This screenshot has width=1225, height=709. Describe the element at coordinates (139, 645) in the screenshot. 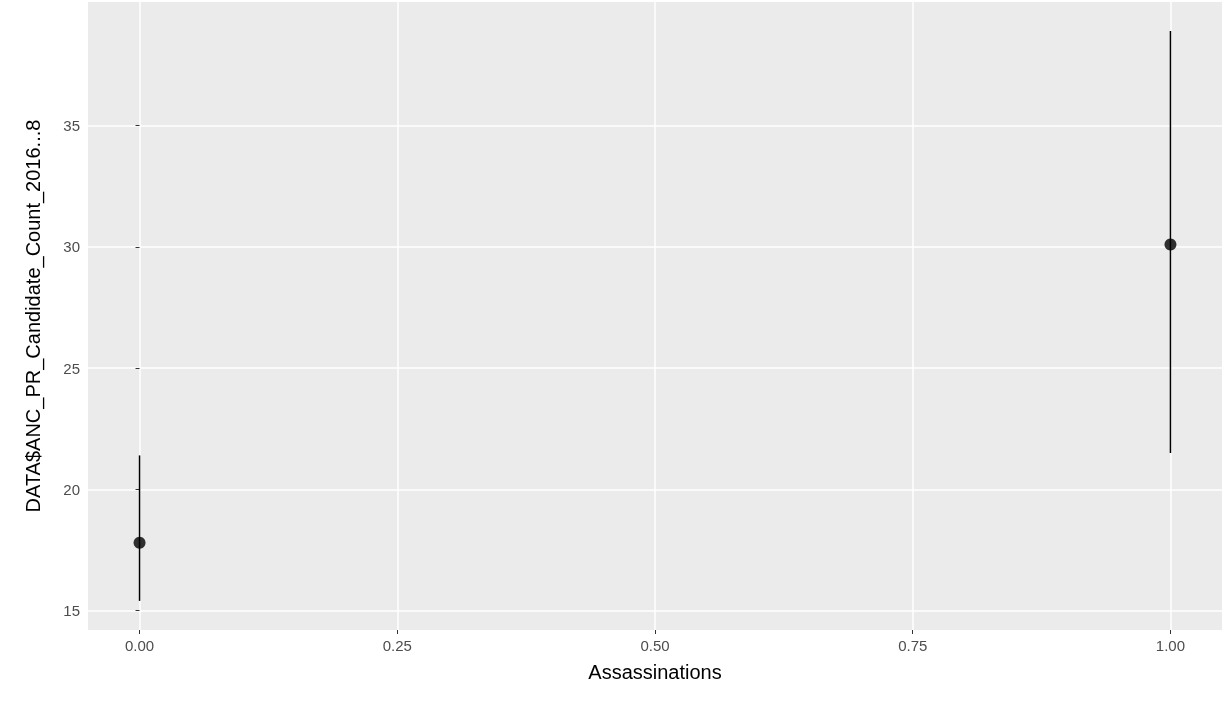

I see `x-tick-label: 0.00` at that location.